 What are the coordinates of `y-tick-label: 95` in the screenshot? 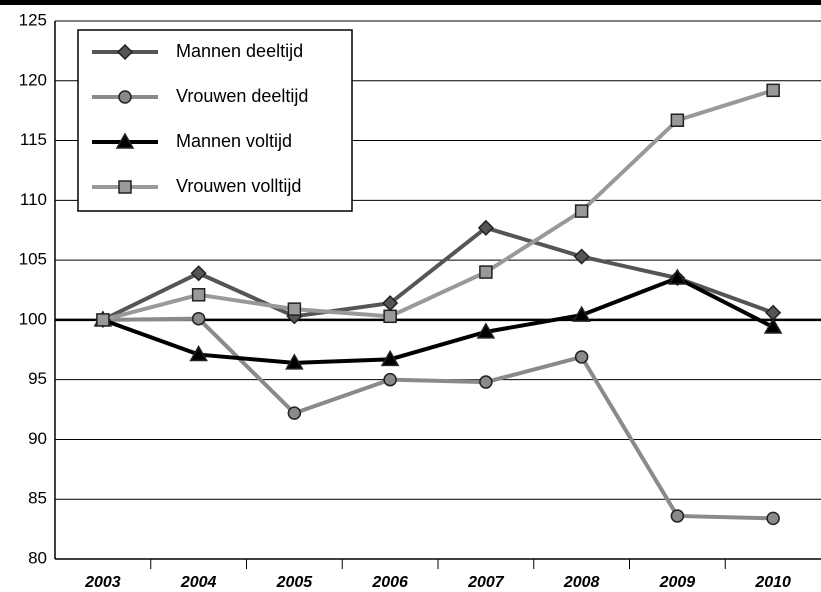 It's located at (37, 378).